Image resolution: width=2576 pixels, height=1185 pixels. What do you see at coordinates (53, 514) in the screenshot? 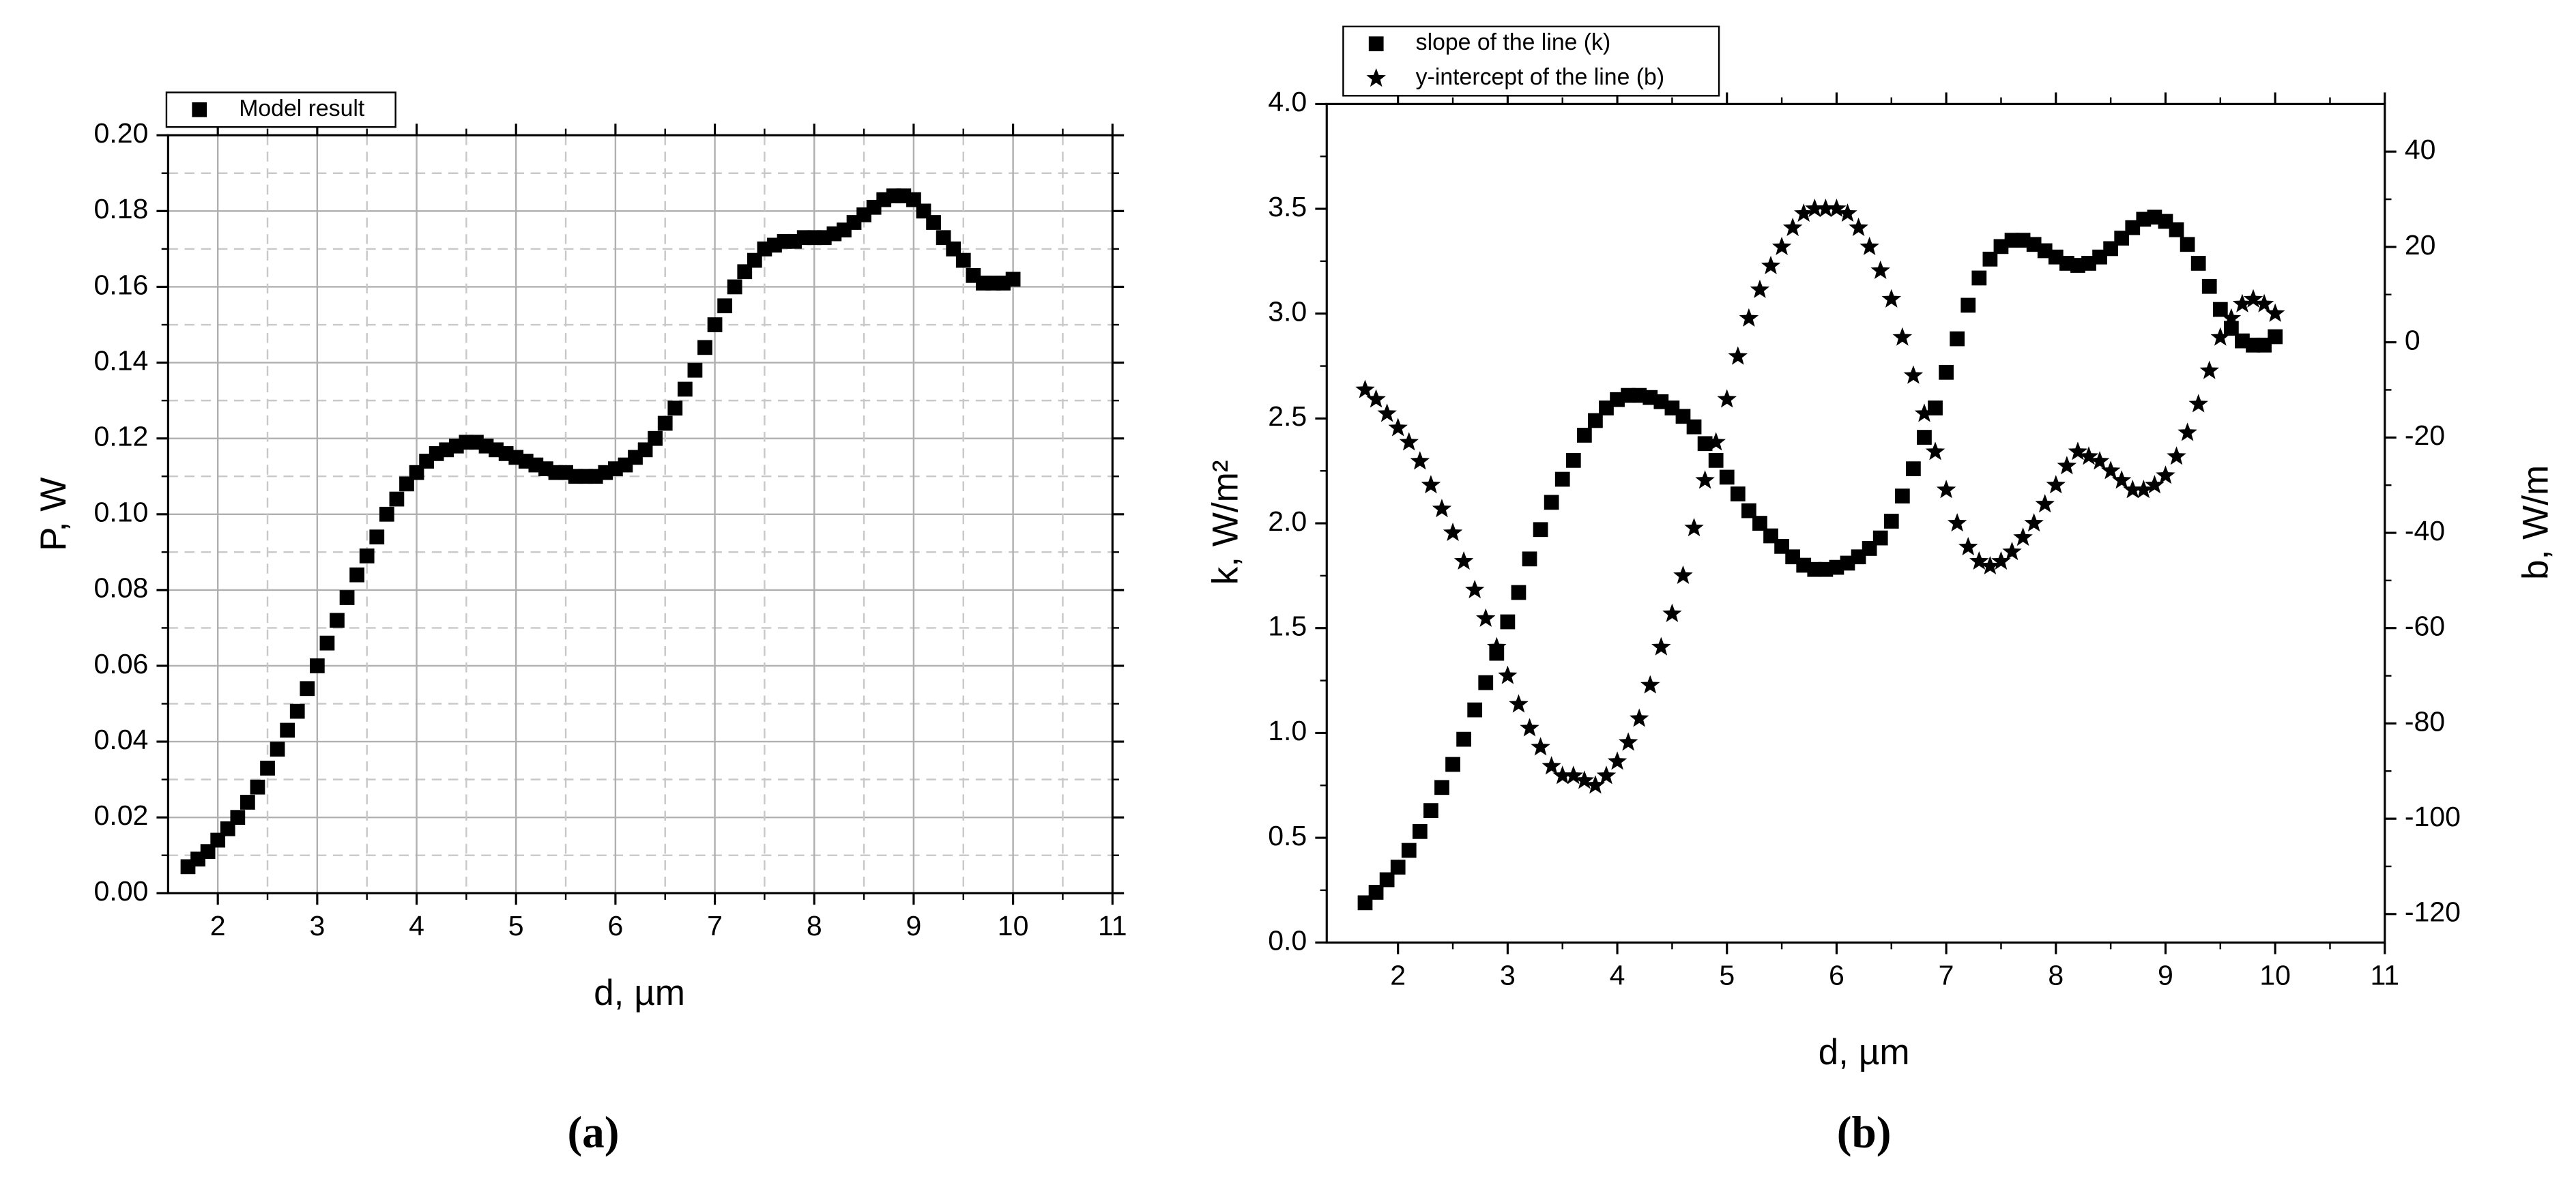
I see `y-axis-label: P, W` at bounding box center [53, 514].